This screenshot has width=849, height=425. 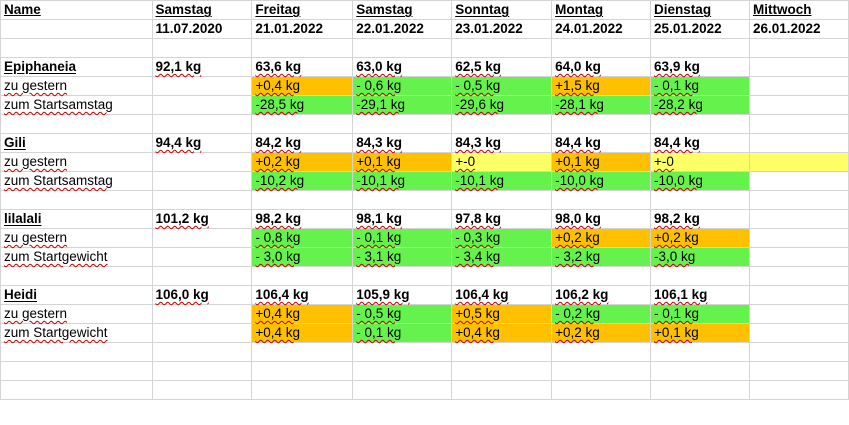 What do you see at coordinates (302, 257) in the screenshot?
I see `delta-cell: - 3,0 kg` at bounding box center [302, 257].